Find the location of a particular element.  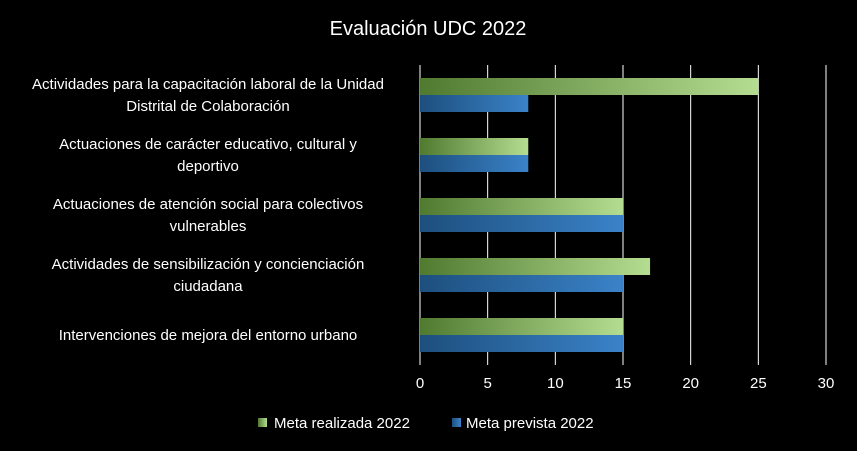

x-tick-label-3: 15 is located at coordinates (623, 383).